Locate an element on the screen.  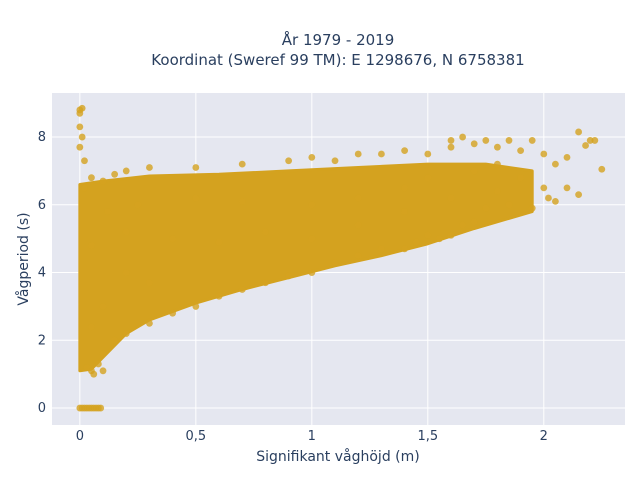
chart-title: År 1979 - 2019 is located at coordinates (338, 39).